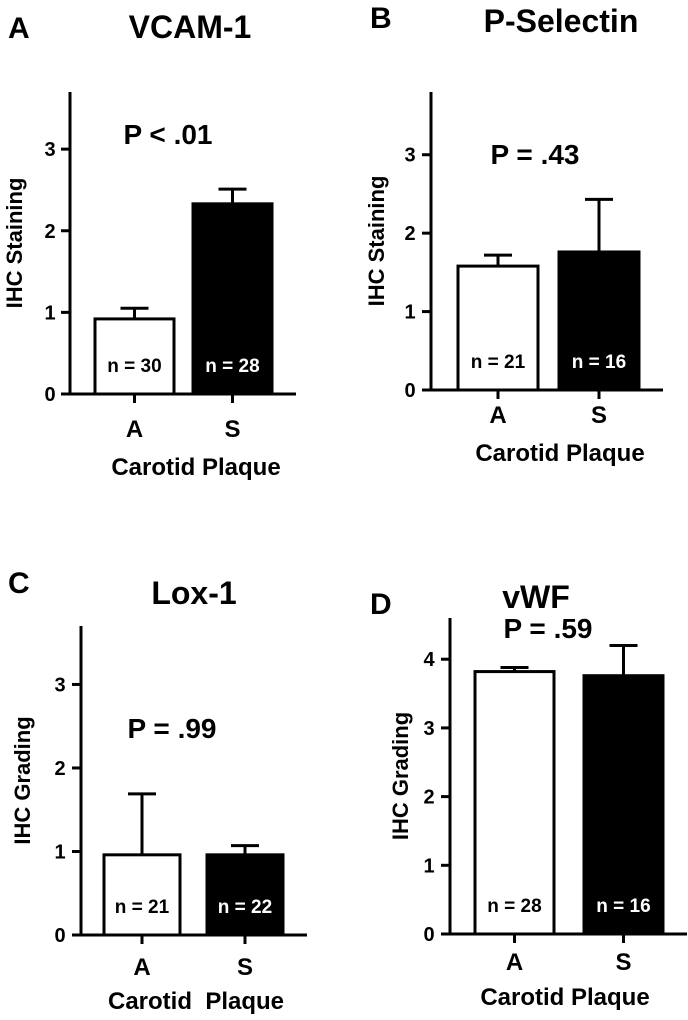  I want to click on p-value-annotation: P = .43, so click(534, 154).